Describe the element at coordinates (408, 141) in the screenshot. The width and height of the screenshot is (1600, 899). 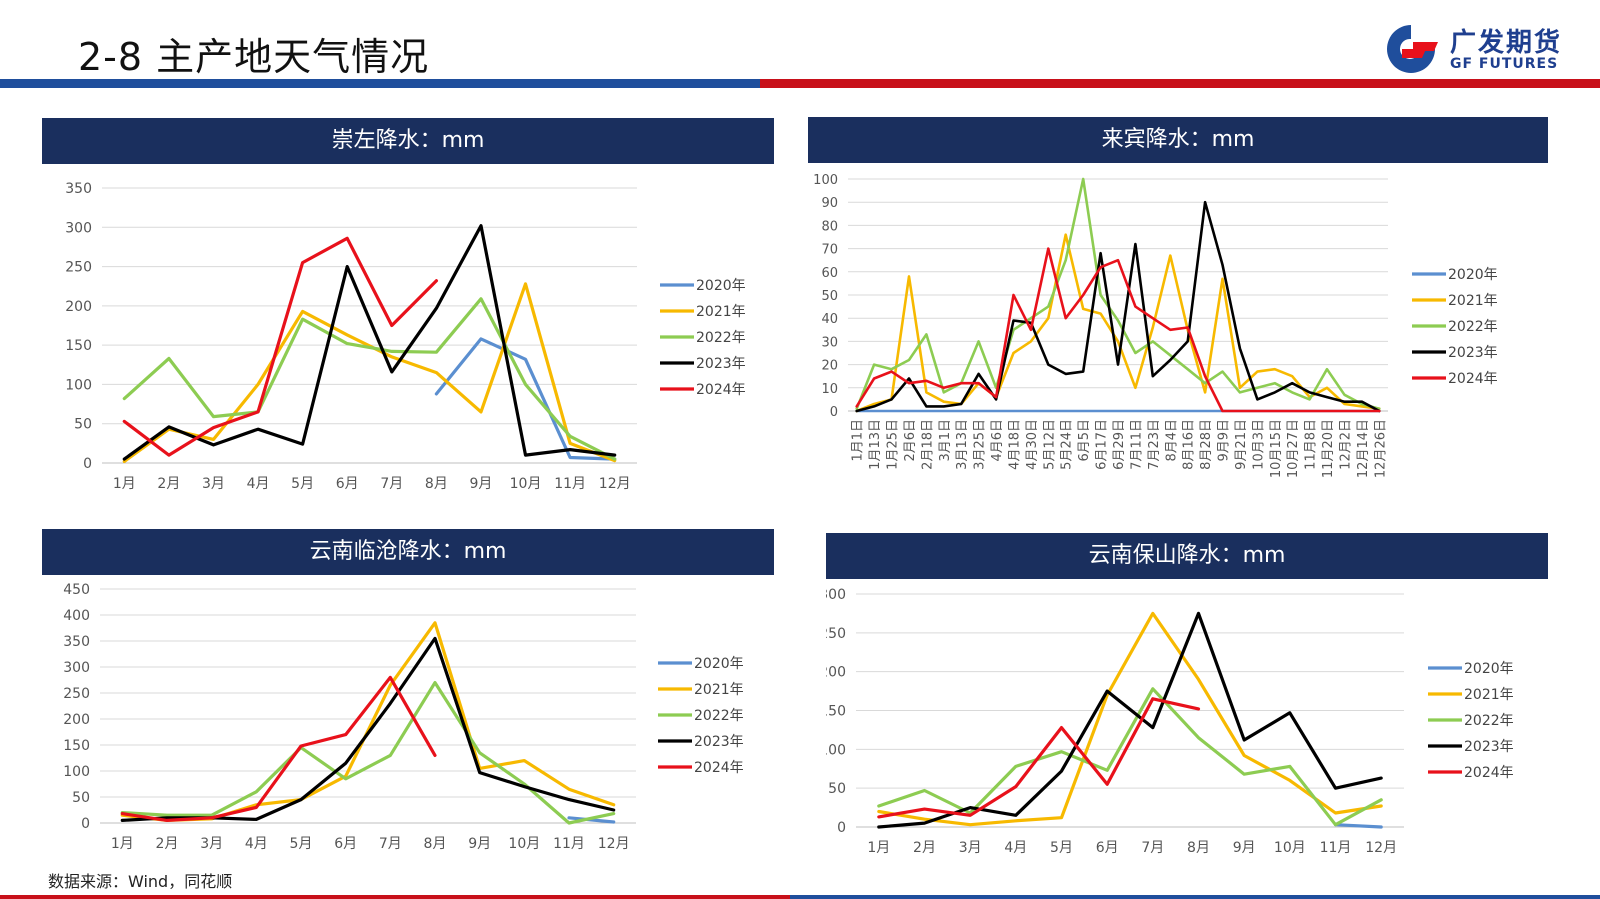
I see `chart-title-chongzuo: 崇左降水：mm` at that location.